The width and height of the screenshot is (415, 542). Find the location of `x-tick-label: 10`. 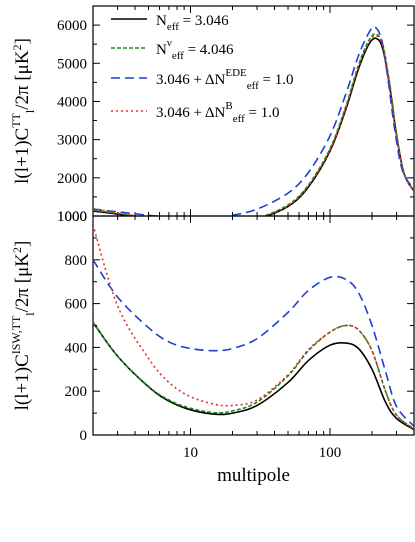

x-tick-label: 10 is located at coordinates (190, 453).